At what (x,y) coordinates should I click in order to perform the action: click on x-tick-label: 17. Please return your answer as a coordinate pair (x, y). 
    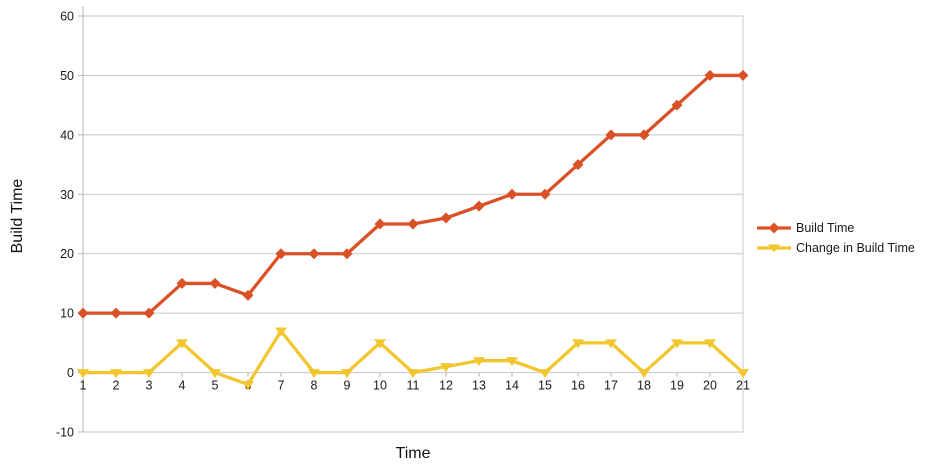
    Looking at the image, I should click on (611, 386).